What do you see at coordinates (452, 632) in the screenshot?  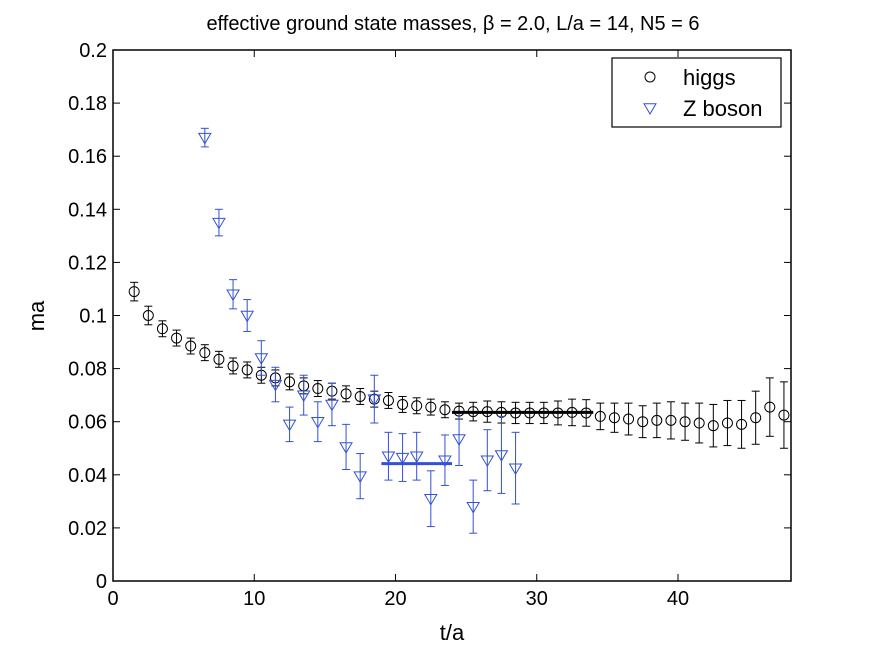 I see `x-axis-title: t/a` at bounding box center [452, 632].